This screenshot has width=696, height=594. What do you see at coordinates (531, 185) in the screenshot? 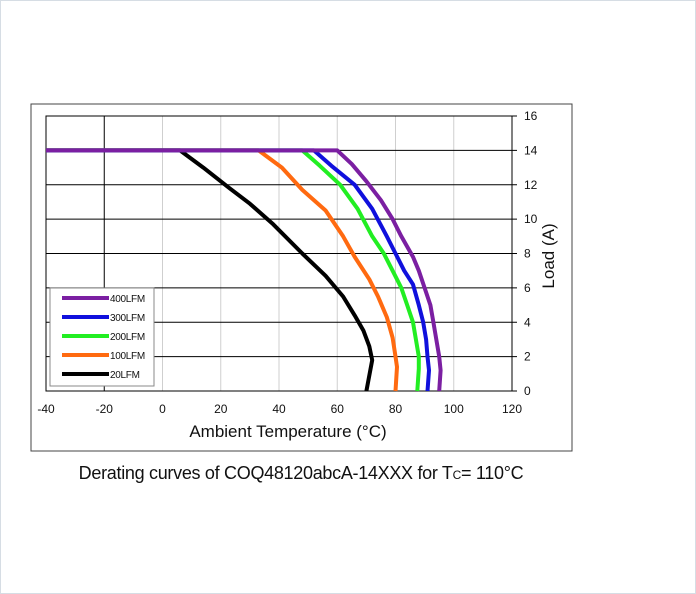
I see `y-tick-label: 12` at bounding box center [531, 185].